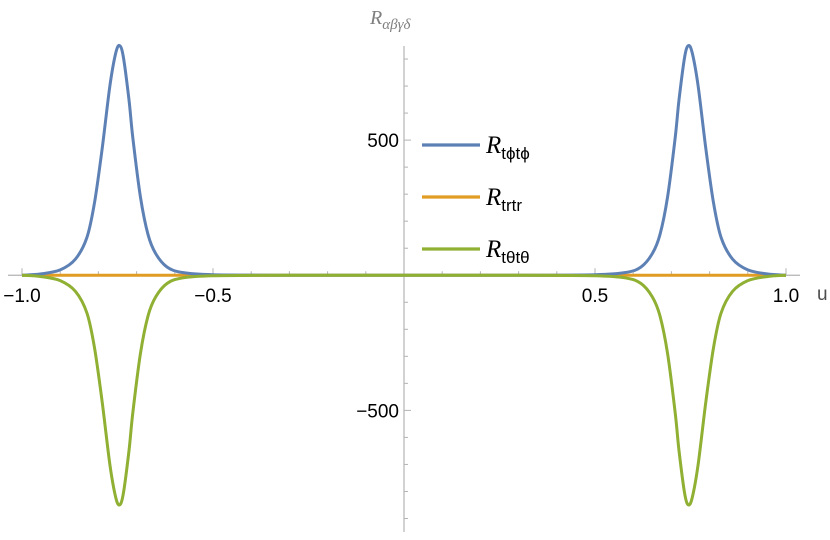  What do you see at coordinates (476, 147) in the screenshot?
I see `legend-item: Rtϕtϕ` at bounding box center [476, 147].